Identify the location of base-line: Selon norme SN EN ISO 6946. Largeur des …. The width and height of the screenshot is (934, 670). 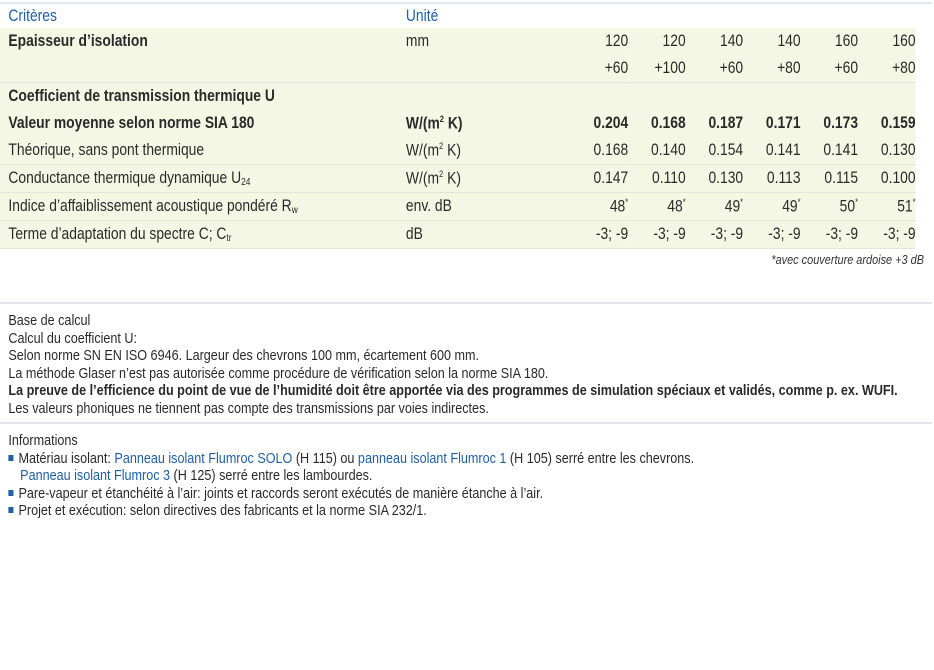
(244, 355).